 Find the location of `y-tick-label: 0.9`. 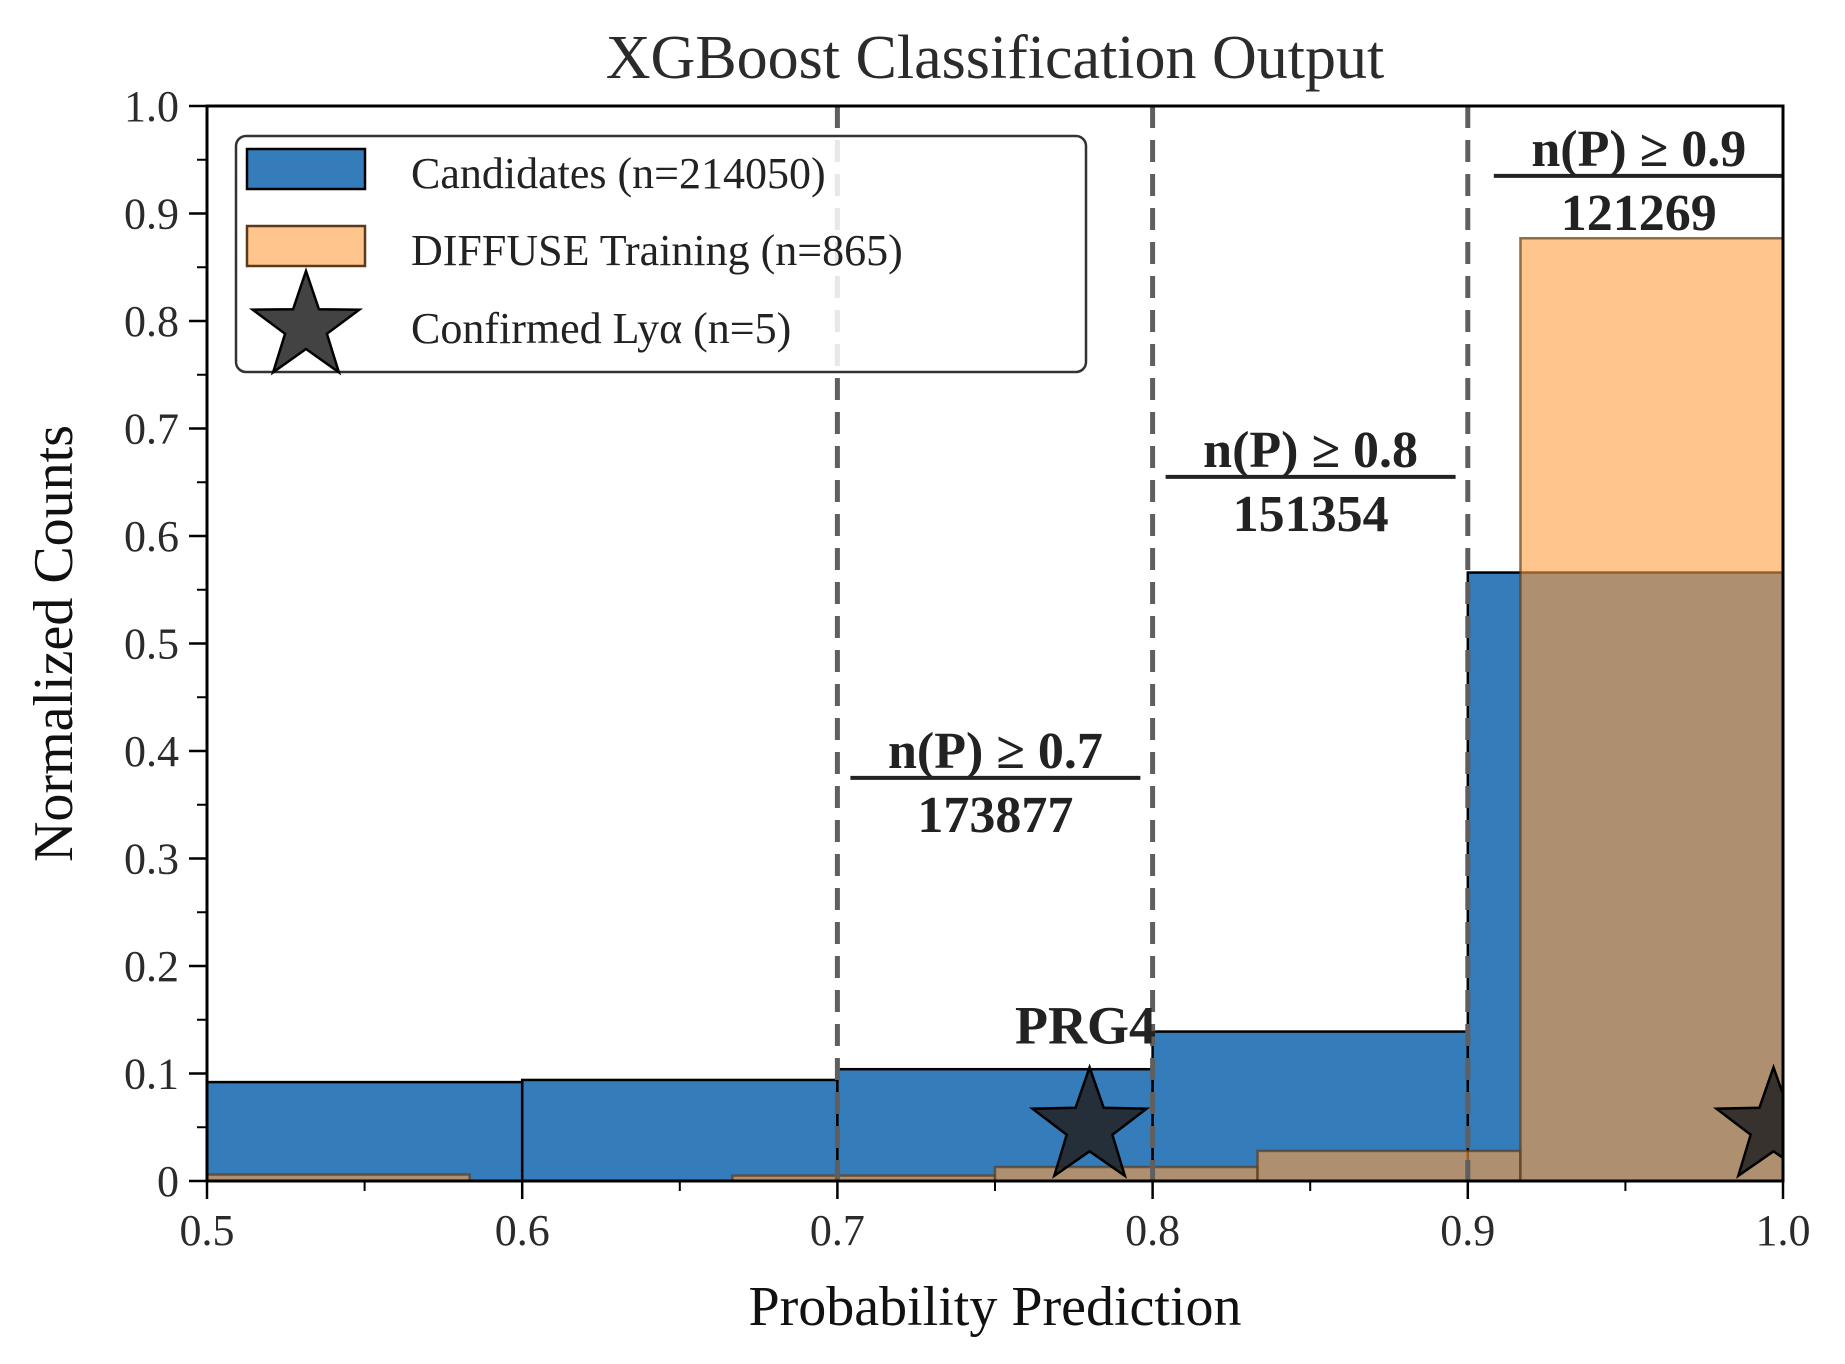

y-tick-label: 0.9 is located at coordinates (151, 214).